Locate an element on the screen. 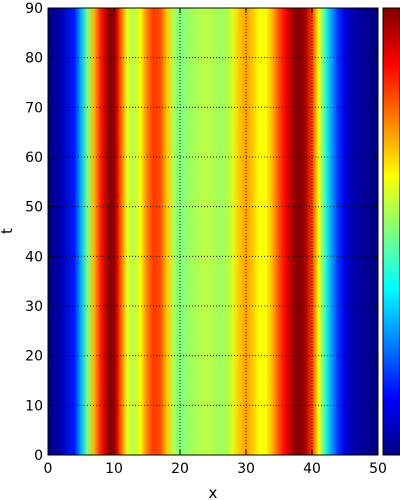  y-axis-label: t is located at coordinates (8, 231).